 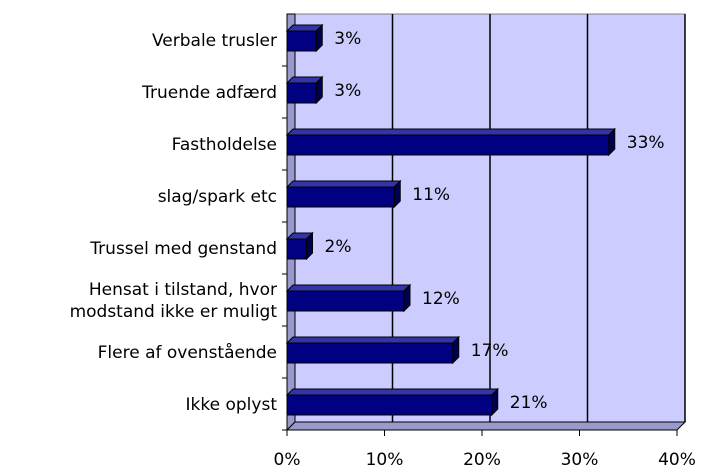 I want to click on value-label: 11%, so click(x=431, y=195).